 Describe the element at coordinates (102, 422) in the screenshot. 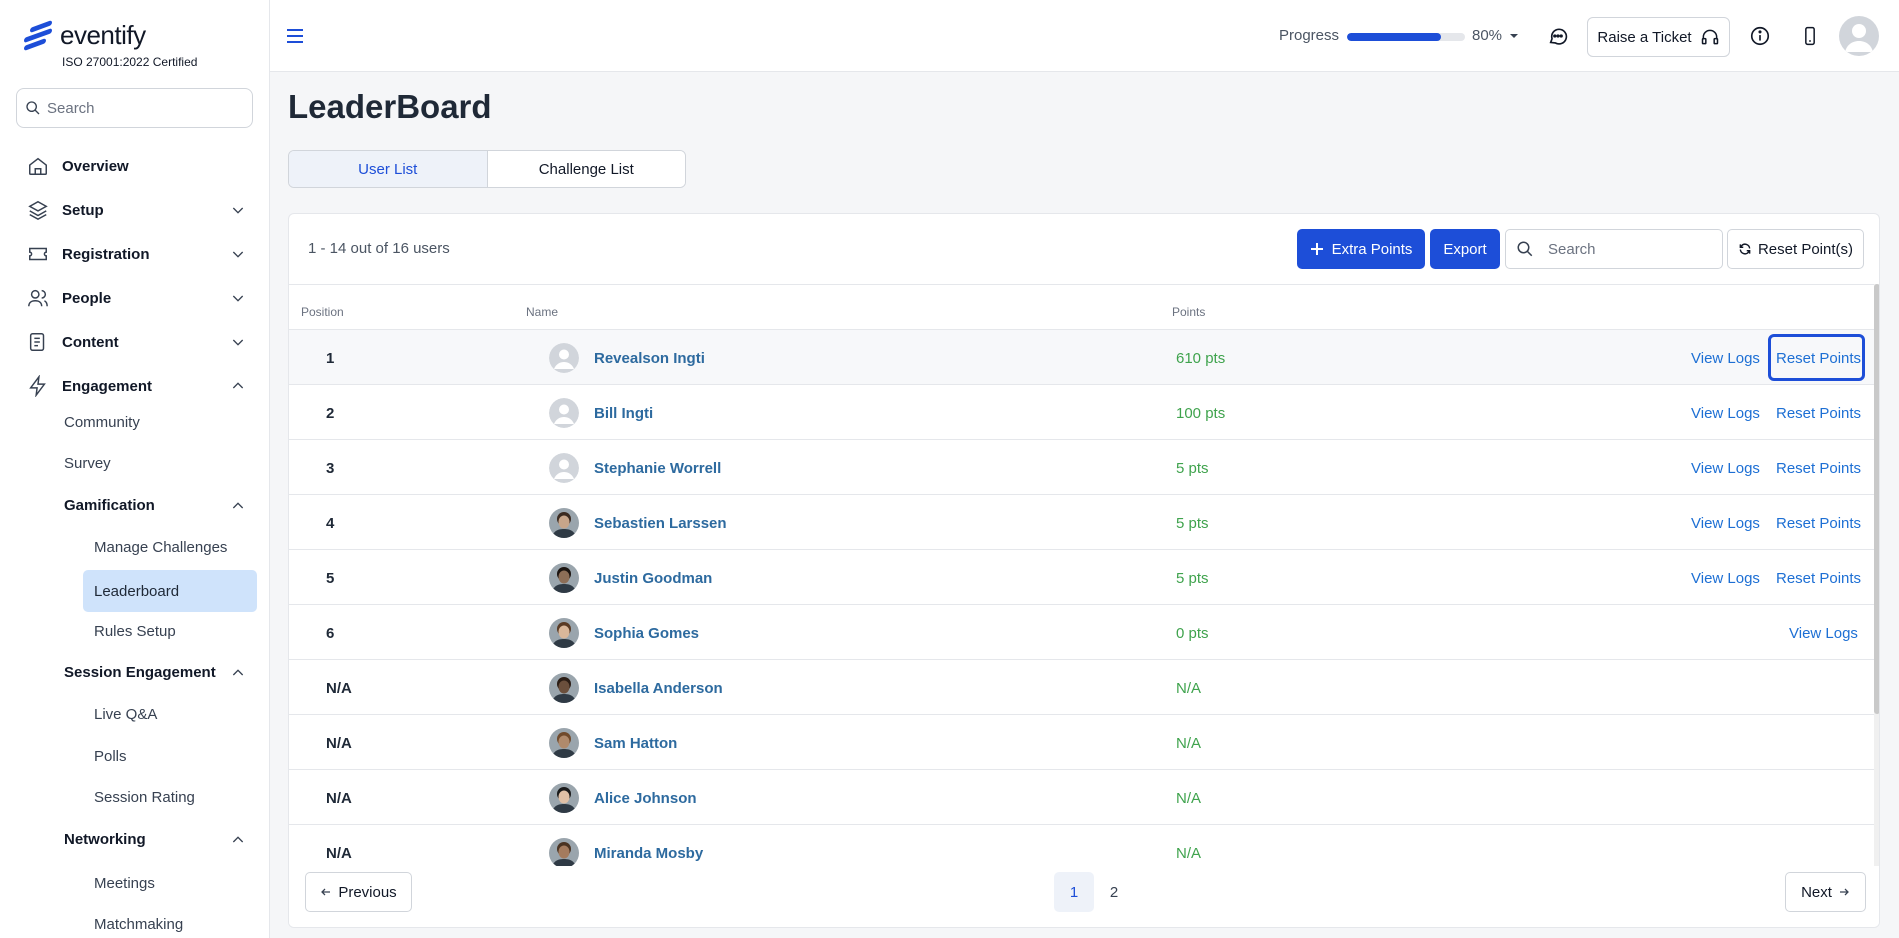

I see `sidebar-item-community: Community` at that location.